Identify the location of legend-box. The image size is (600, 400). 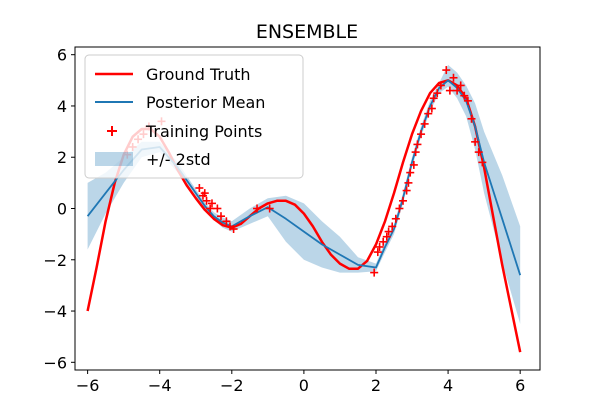
(194, 116).